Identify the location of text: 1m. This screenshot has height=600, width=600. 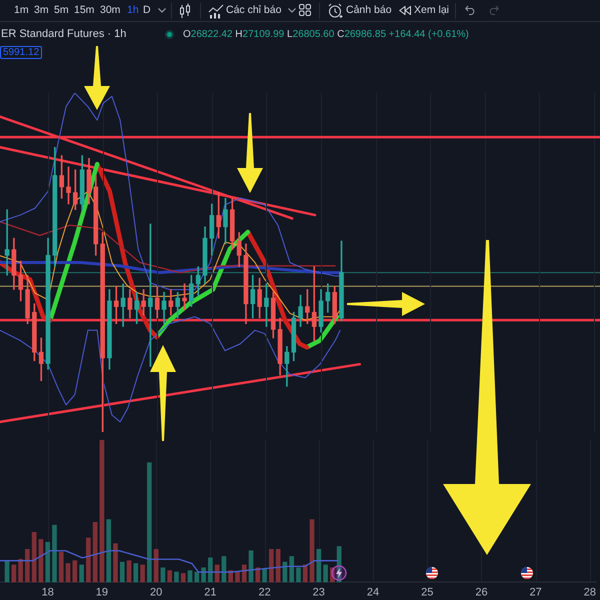
(21, 10).